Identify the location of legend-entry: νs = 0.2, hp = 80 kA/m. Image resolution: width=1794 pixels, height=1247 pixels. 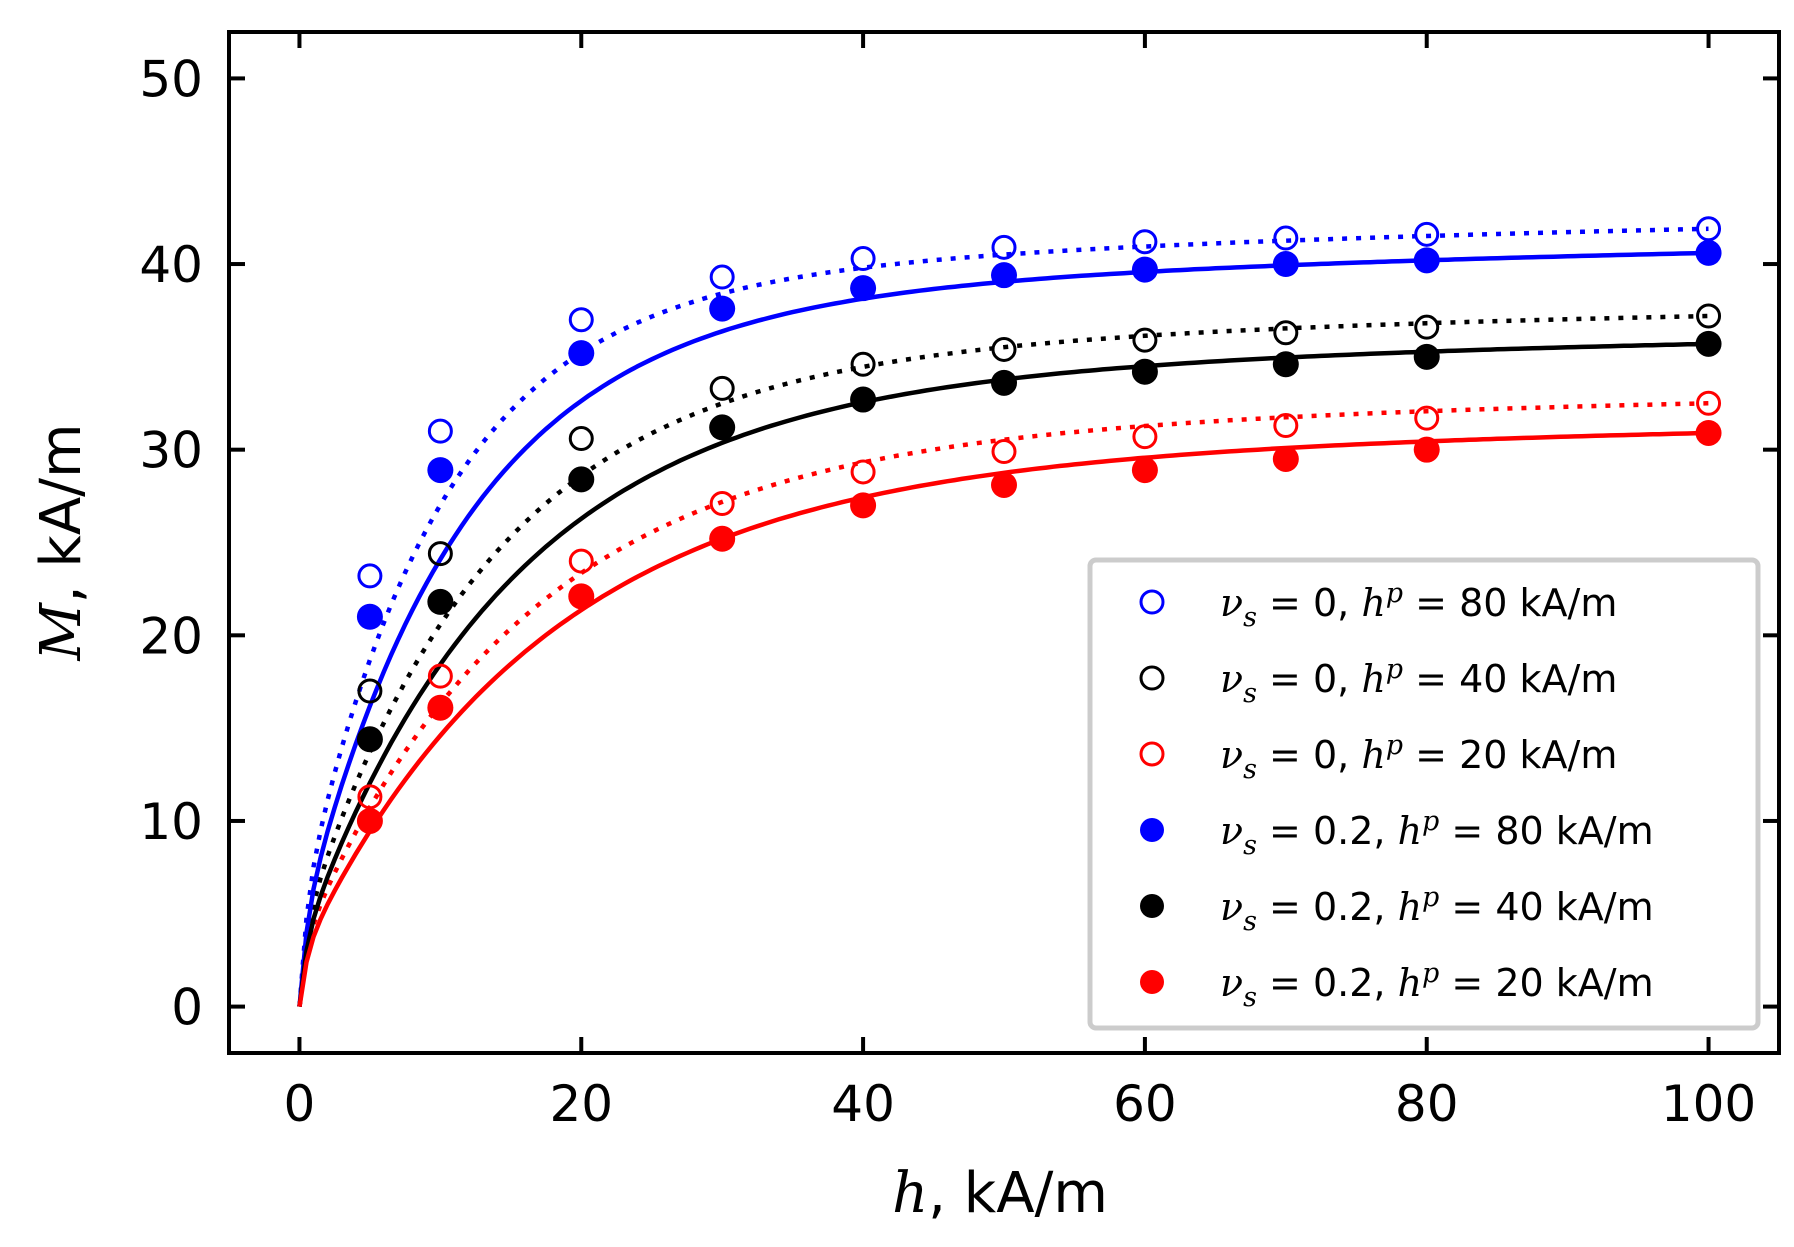
(1397, 833).